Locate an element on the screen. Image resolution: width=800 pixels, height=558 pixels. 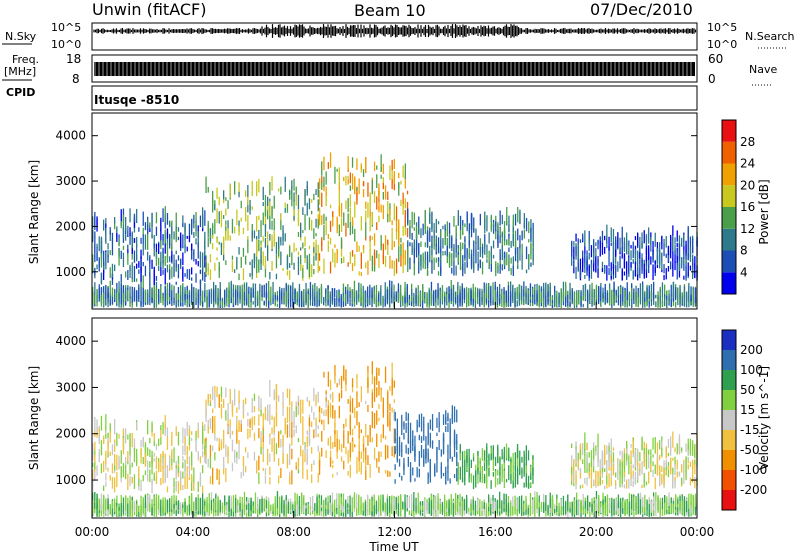
nave-tick-bottom-right: 0 is located at coordinates (712, 79).